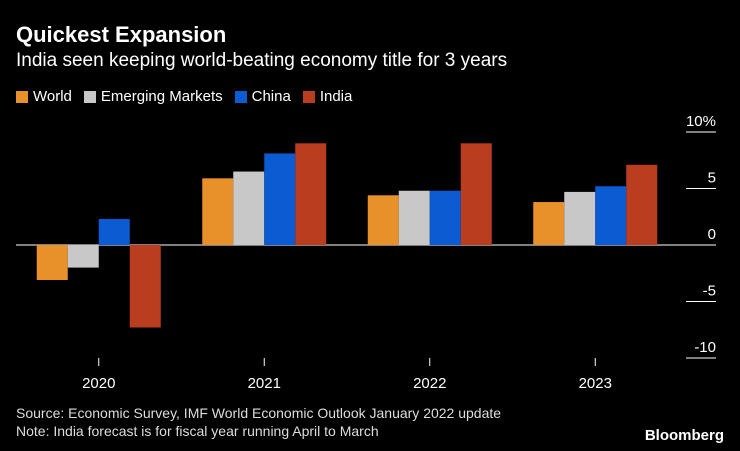 The width and height of the screenshot is (740, 451). Describe the element at coordinates (280, 199) in the screenshot. I see `bar-china-2021` at that location.